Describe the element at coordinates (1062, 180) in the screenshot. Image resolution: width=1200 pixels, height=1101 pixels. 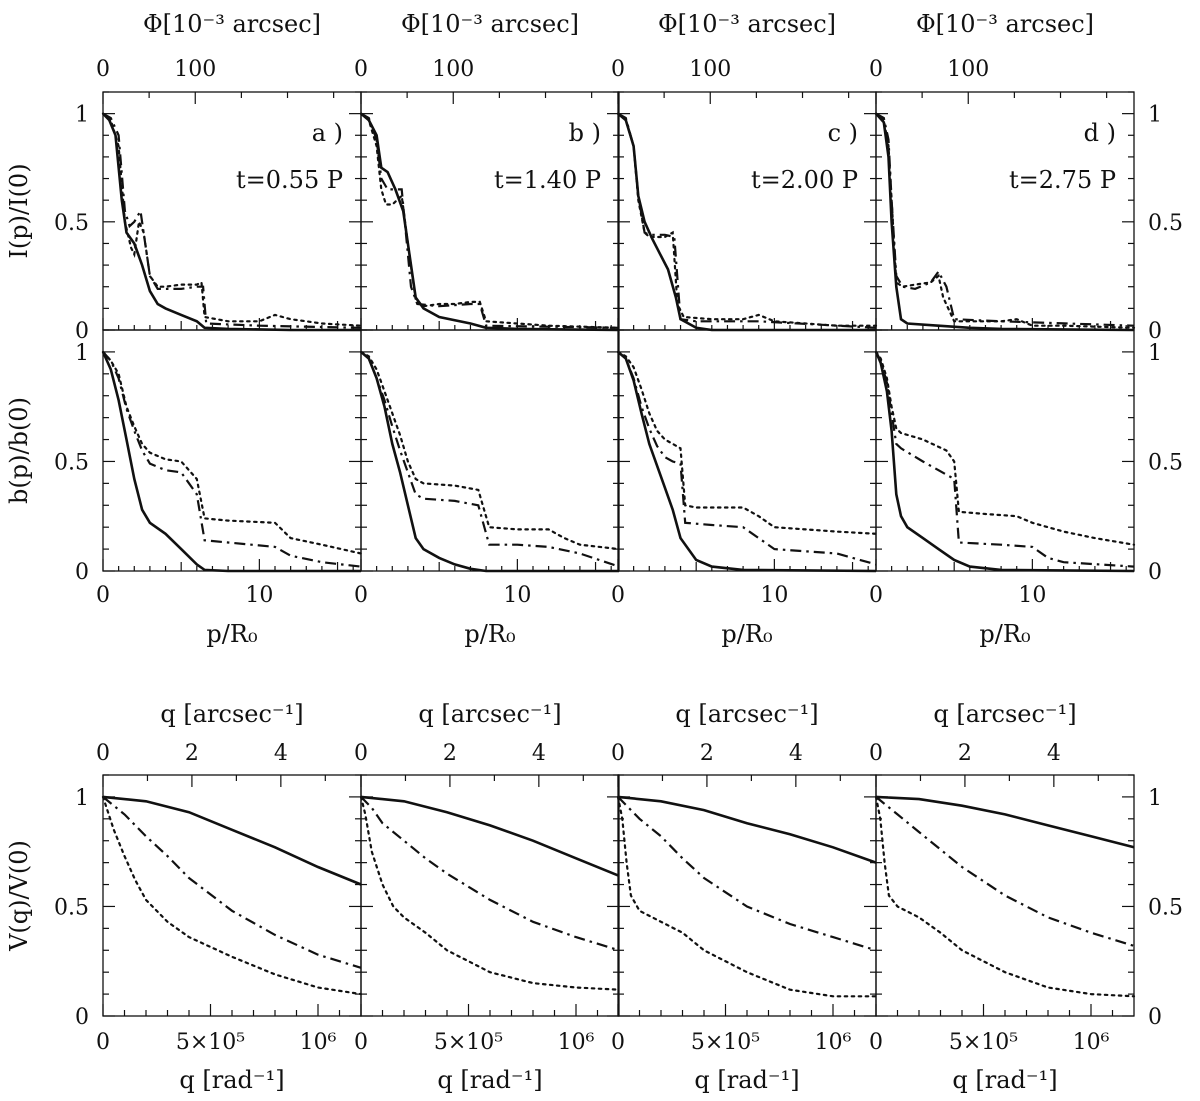
I see `panel-time: t=2.75 P` at that location.